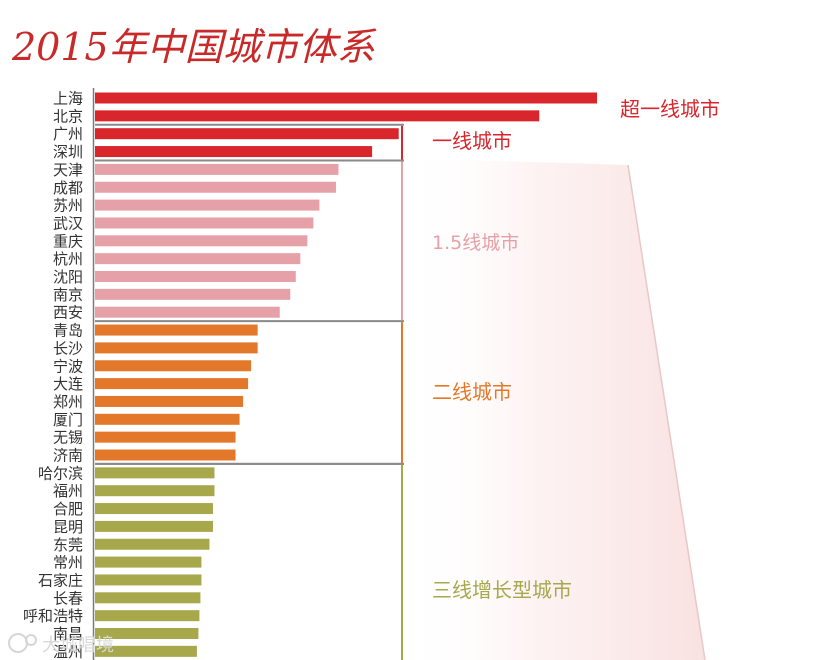  What do you see at coordinates (176, 348) in the screenshot?
I see `bar-长沙` at bounding box center [176, 348].